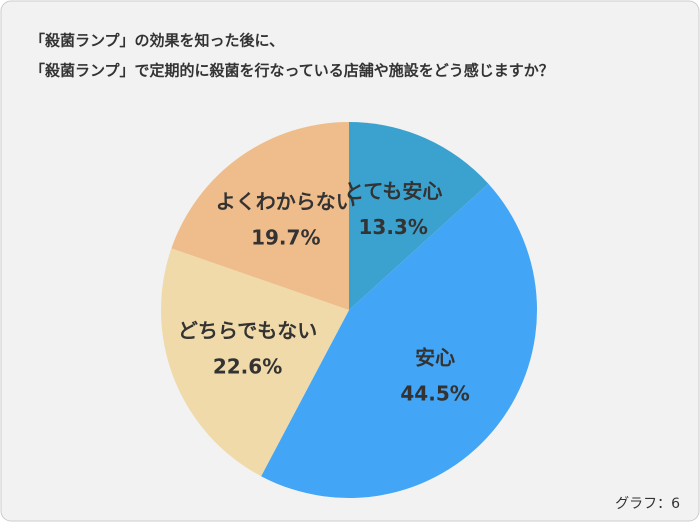  I want to click on value-label: 13.3%, so click(393, 227).